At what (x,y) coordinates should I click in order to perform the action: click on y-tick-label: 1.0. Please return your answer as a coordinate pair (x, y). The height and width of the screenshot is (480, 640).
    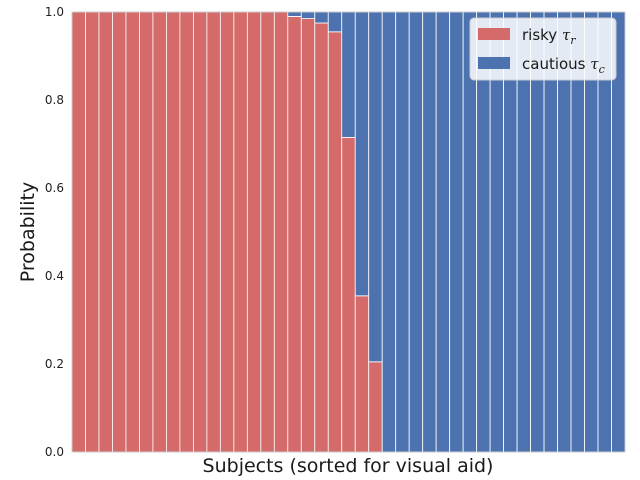
    Looking at the image, I should click on (54, 12).